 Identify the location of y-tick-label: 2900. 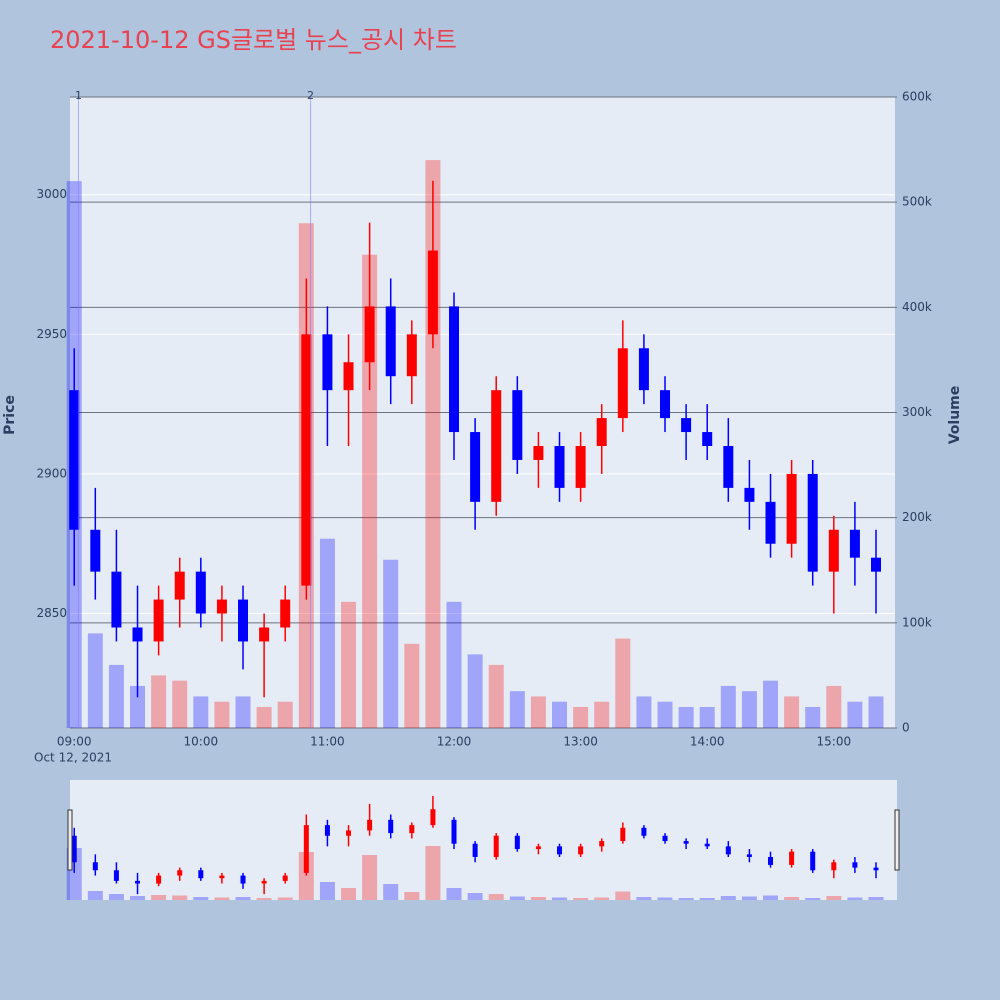
(51, 473).